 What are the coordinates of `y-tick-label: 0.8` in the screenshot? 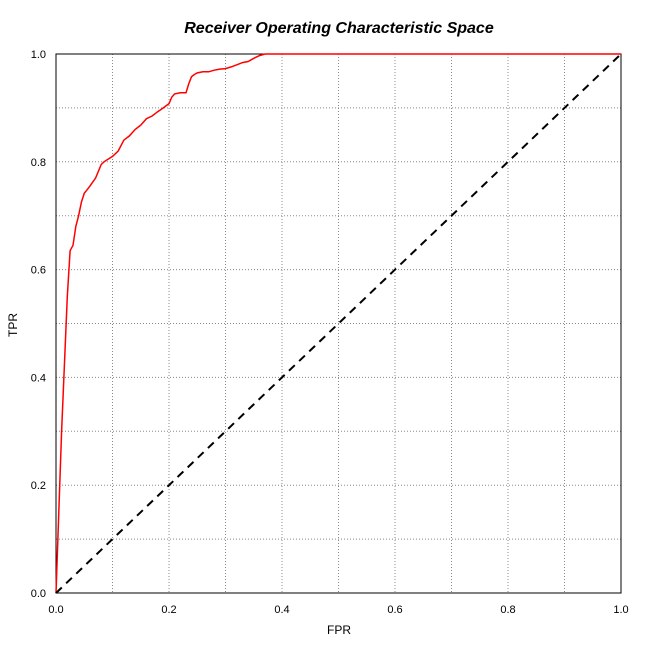 It's located at (38, 163).